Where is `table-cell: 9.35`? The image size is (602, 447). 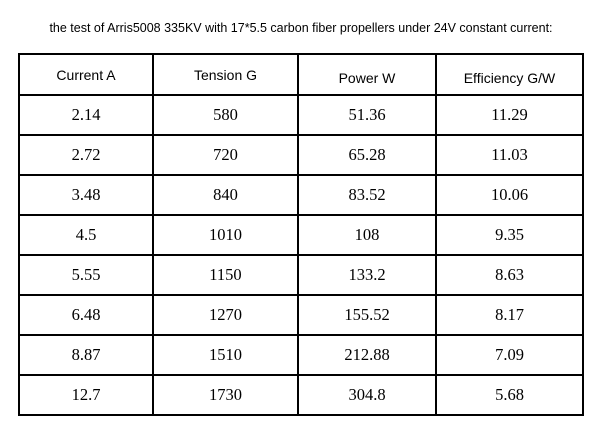
table-cell: 9.35 is located at coordinates (509, 235).